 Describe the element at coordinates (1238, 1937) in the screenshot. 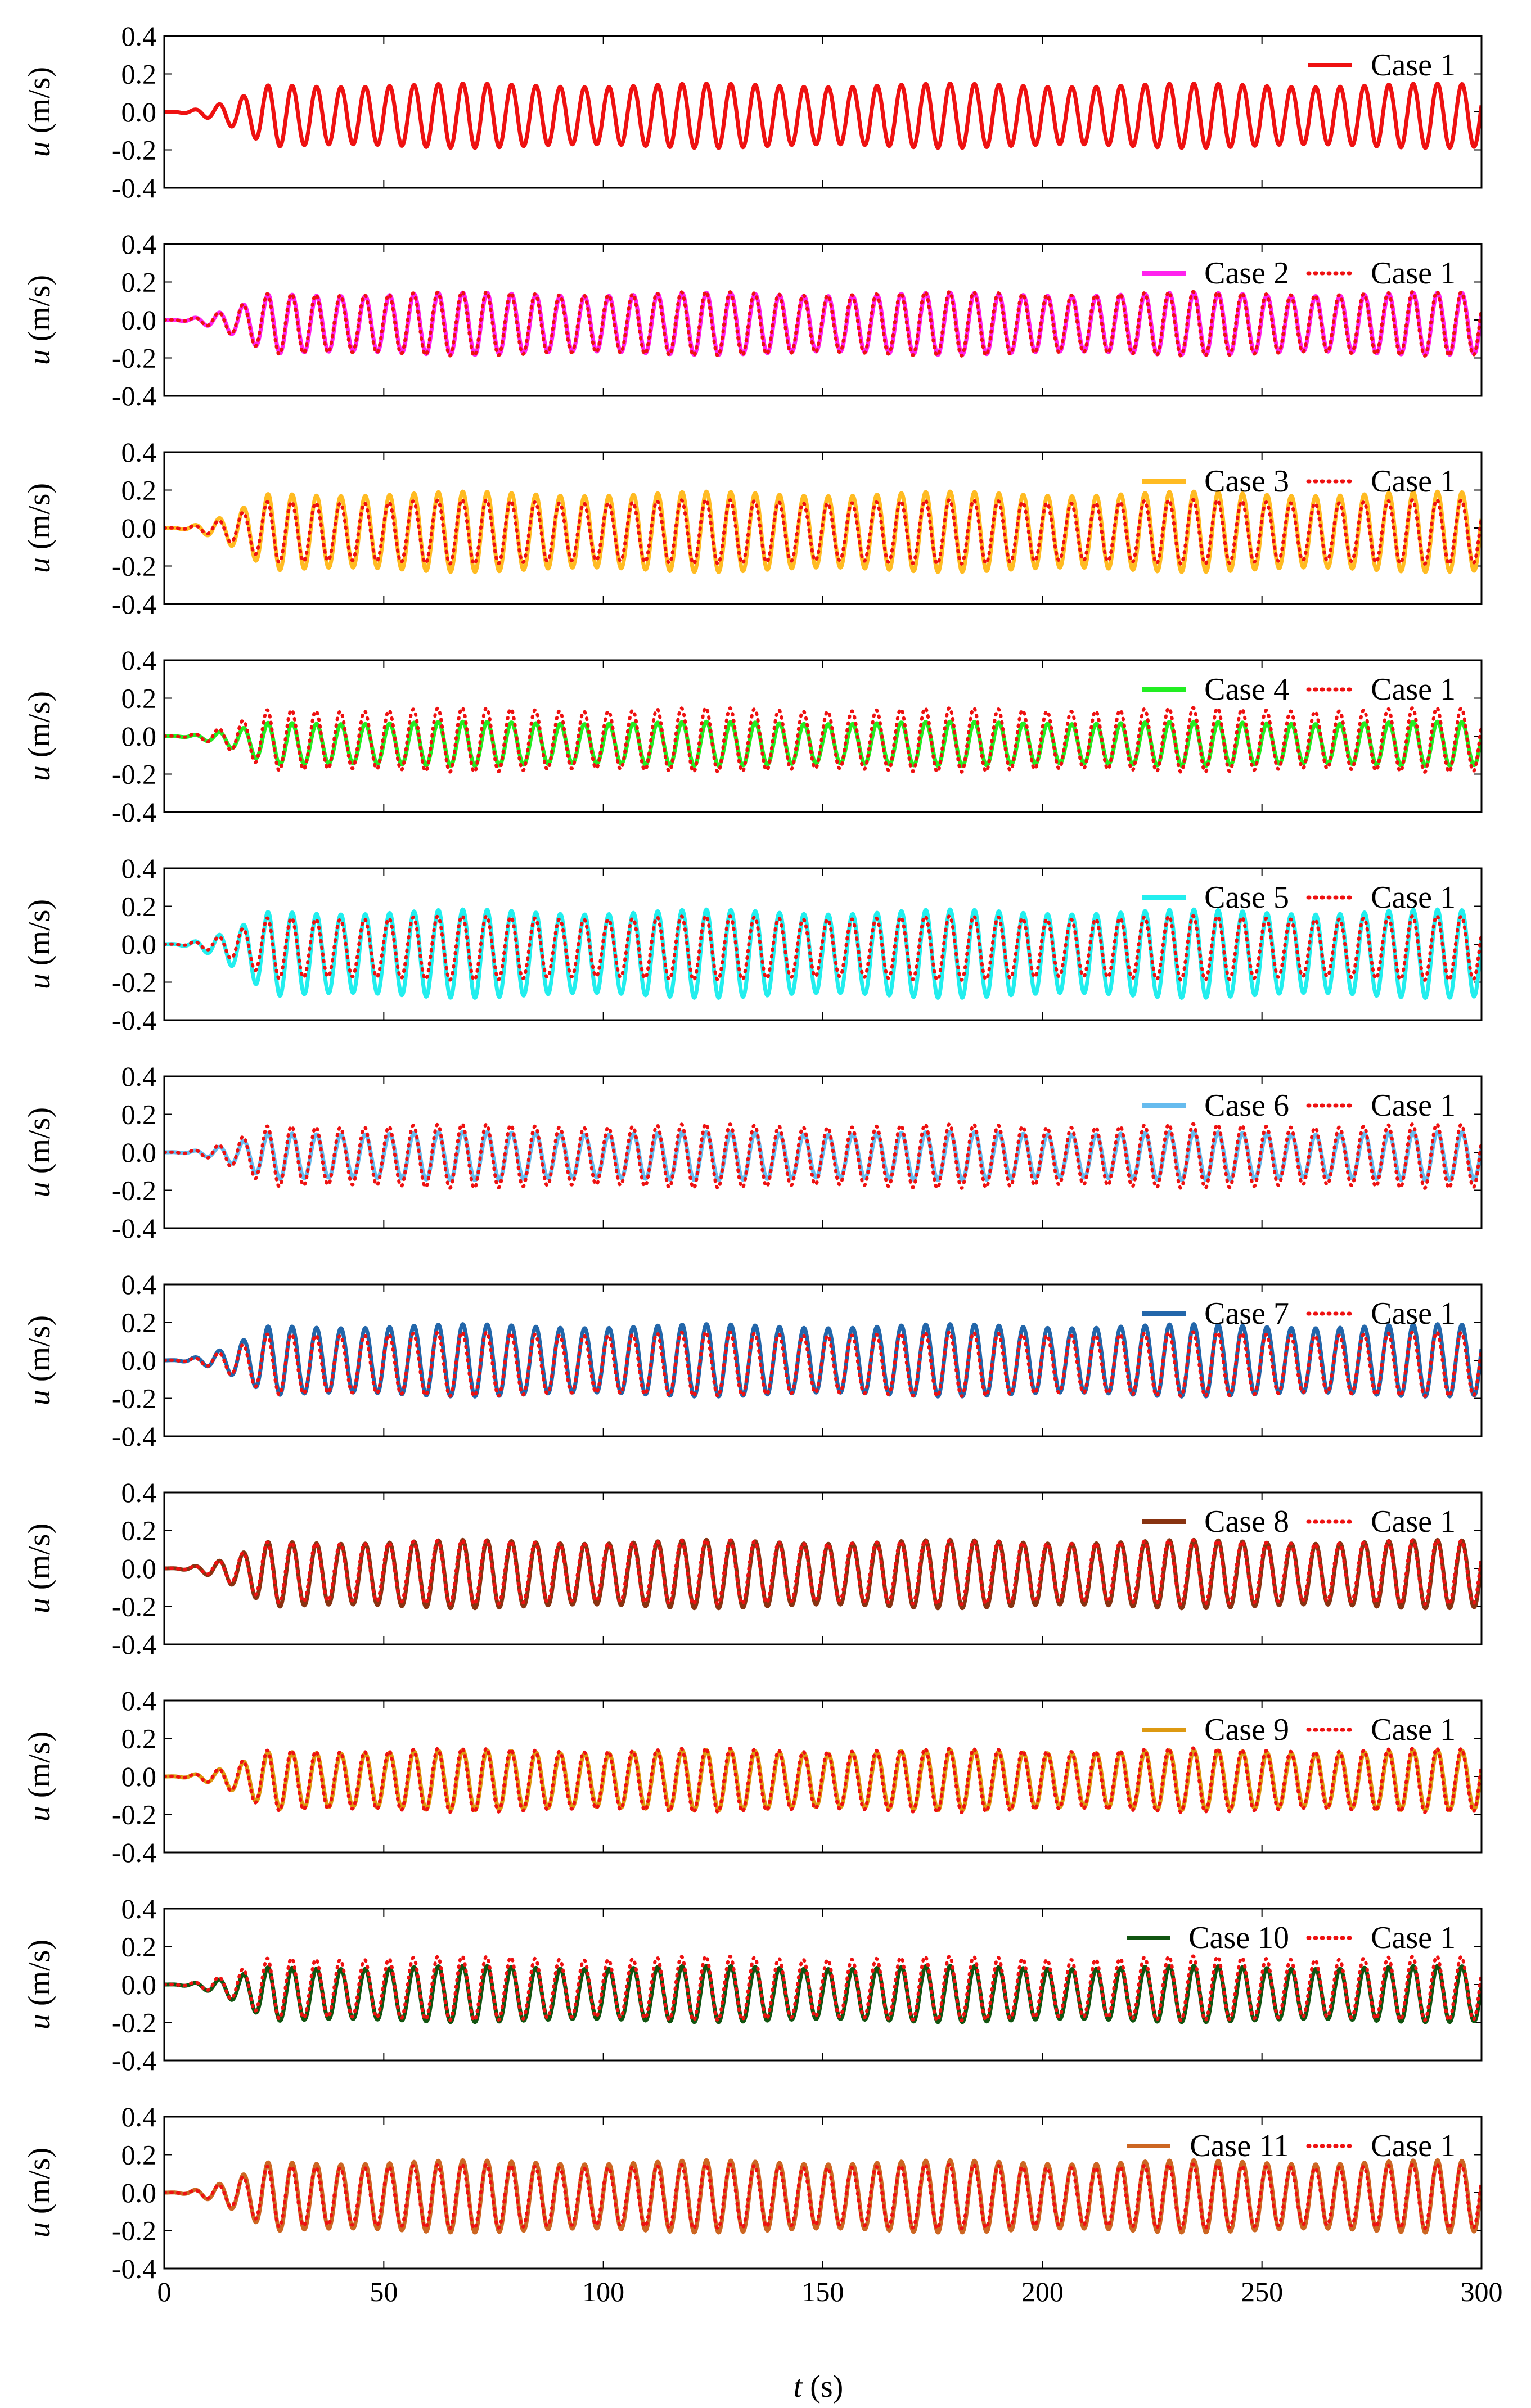

I see `legend-label-case-10: Case 10` at that location.